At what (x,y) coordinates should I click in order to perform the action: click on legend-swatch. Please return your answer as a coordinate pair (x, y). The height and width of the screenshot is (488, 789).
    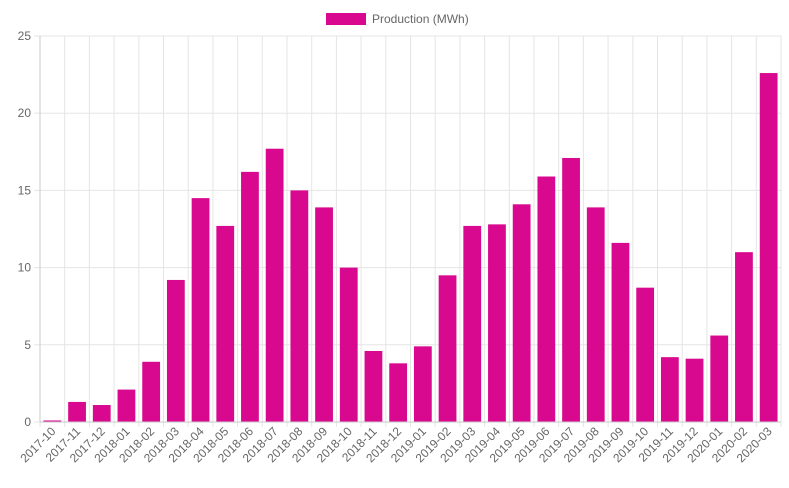
    Looking at the image, I should click on (346, 19).